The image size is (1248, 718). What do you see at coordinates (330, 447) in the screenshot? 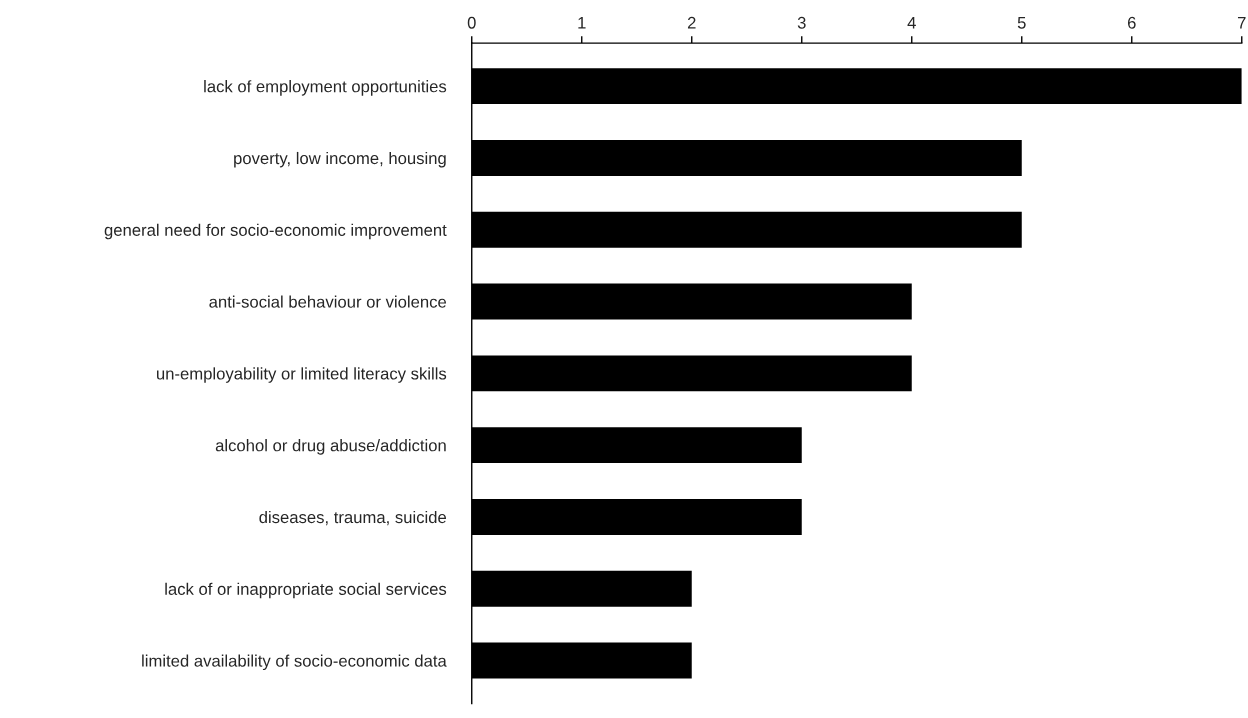
I see `y-tick-label: alcohol or drug abuse/addiction` at bounding box center [330, 447].